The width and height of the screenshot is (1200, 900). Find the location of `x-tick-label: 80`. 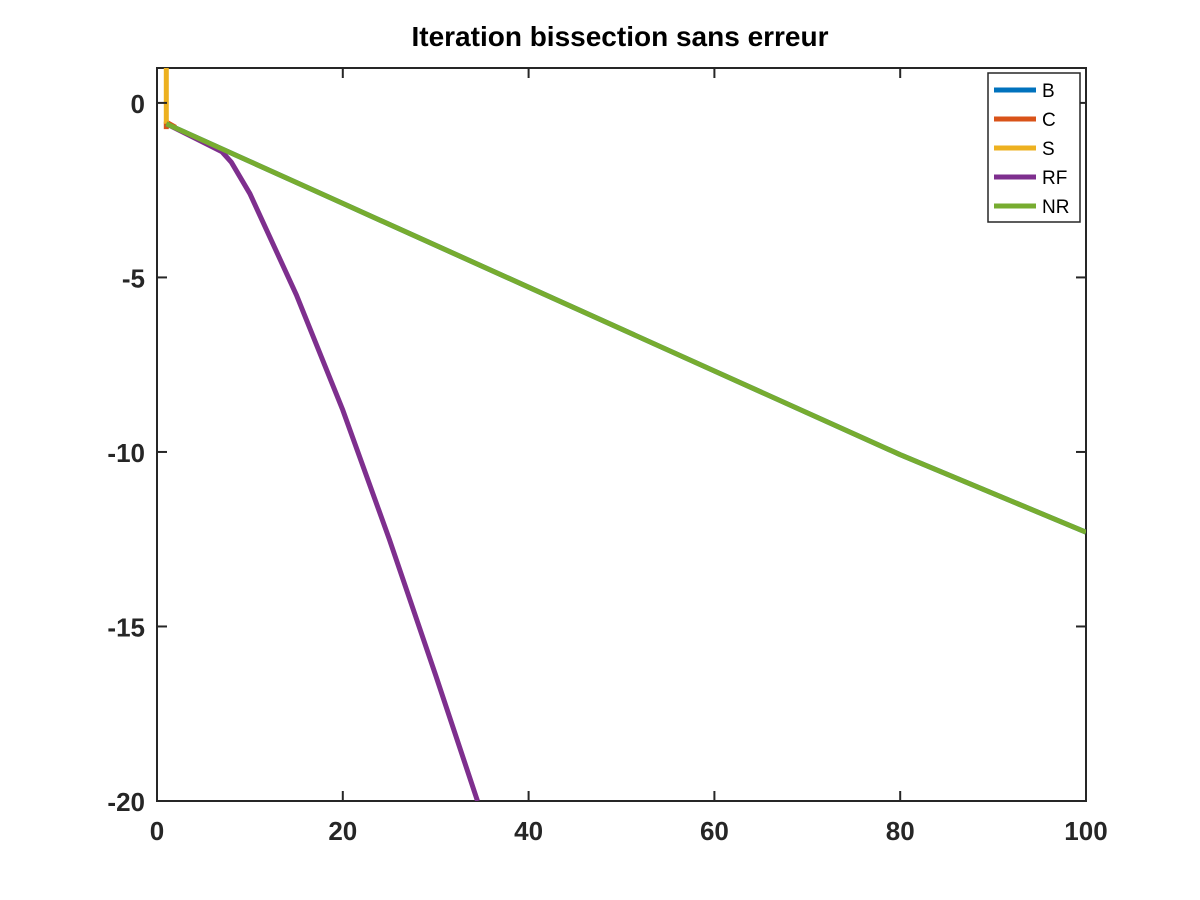

x-tick-label: 80 is located at coordinates (900, 831).